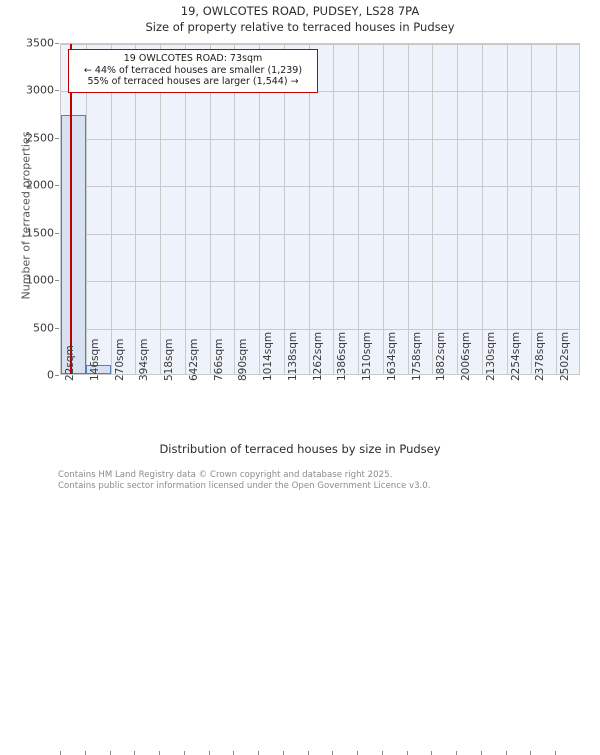  Describe the element at coordinates (268, 356) in the screenshot. I see `x-tick-label: 1014sqm` at that location.